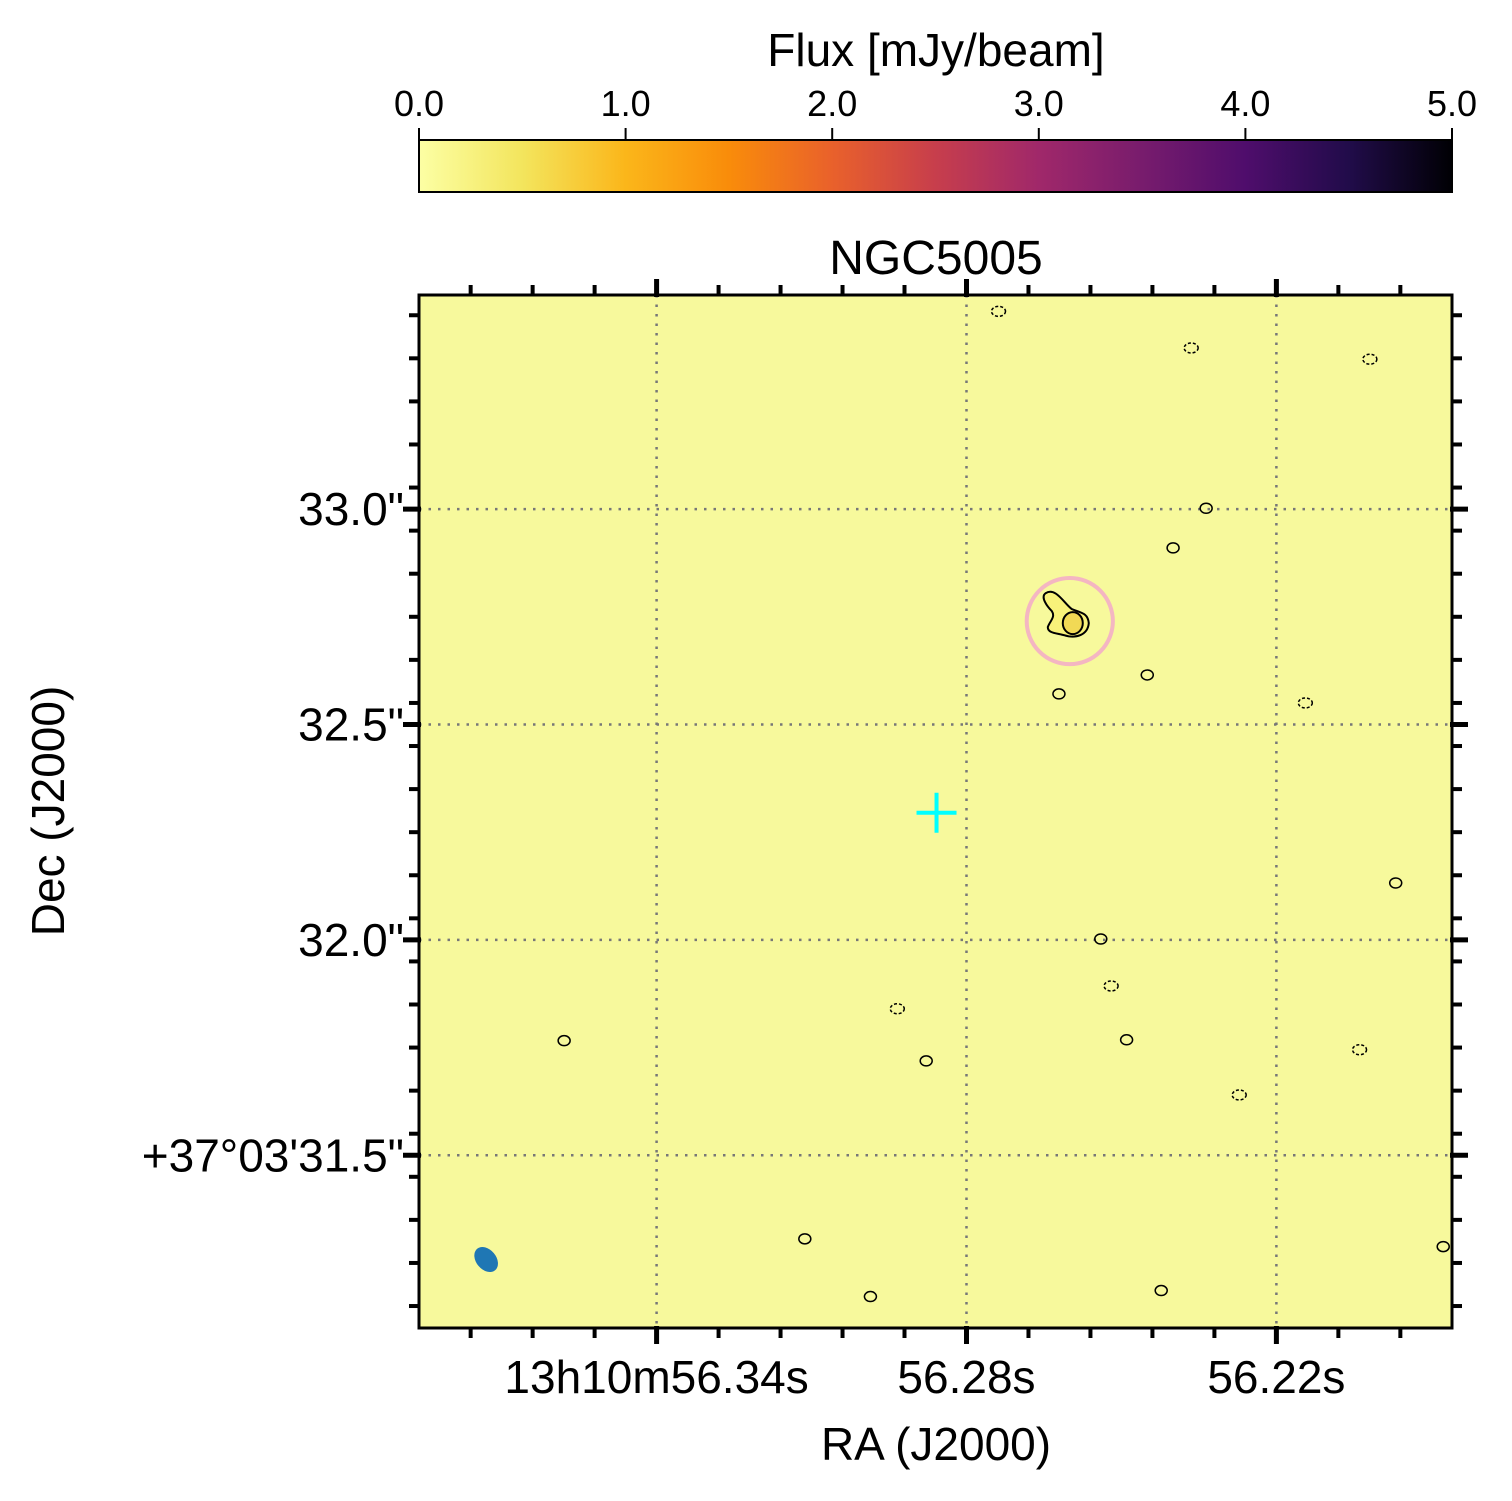 The image size is (1512, 1501). Describe the element at coordinates (1452, 103) in the screenshot. I see `colorbar-tick-label: 5.0` at that location.